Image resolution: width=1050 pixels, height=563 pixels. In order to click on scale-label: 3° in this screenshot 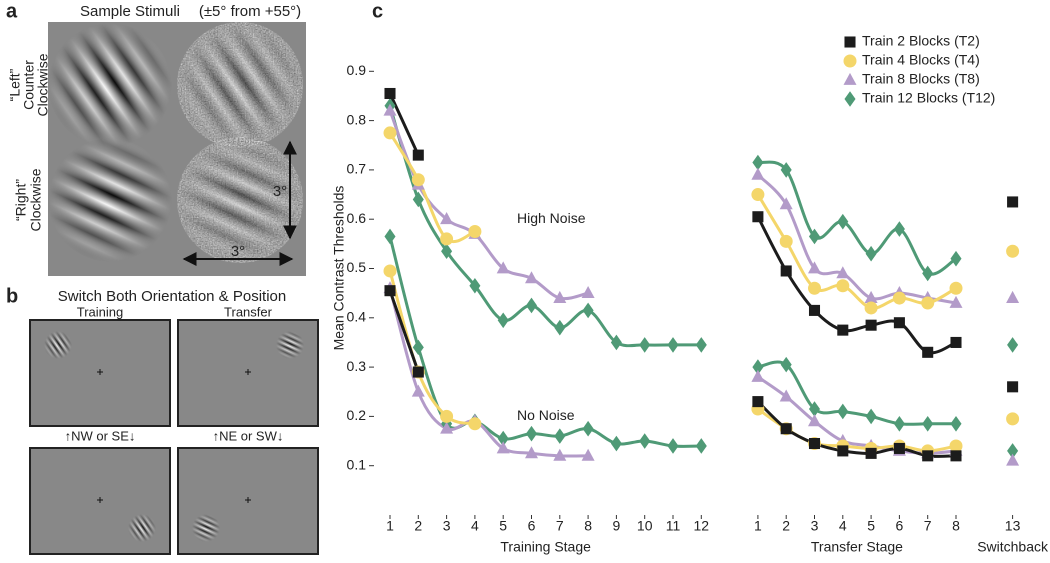, I will do `click(238, 251)`.